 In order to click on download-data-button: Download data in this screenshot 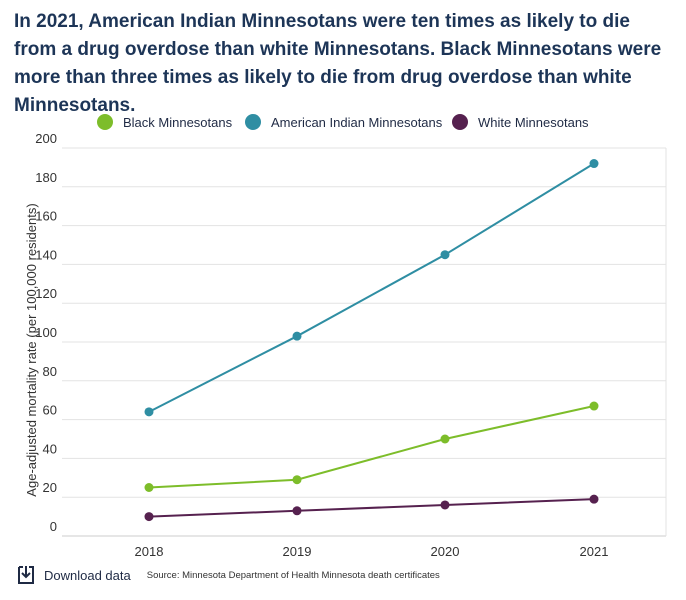, I will do `click(73, 575)`.